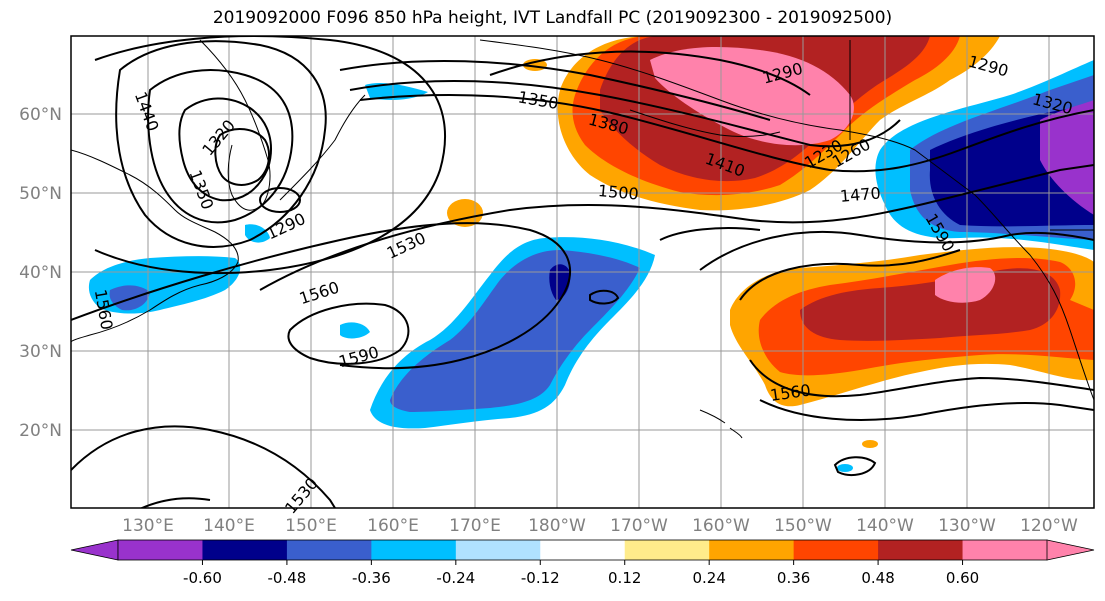 This screenshot has width=1105, height=601. I want to click on lon-label-150w: 150°W, so click(803, 526).